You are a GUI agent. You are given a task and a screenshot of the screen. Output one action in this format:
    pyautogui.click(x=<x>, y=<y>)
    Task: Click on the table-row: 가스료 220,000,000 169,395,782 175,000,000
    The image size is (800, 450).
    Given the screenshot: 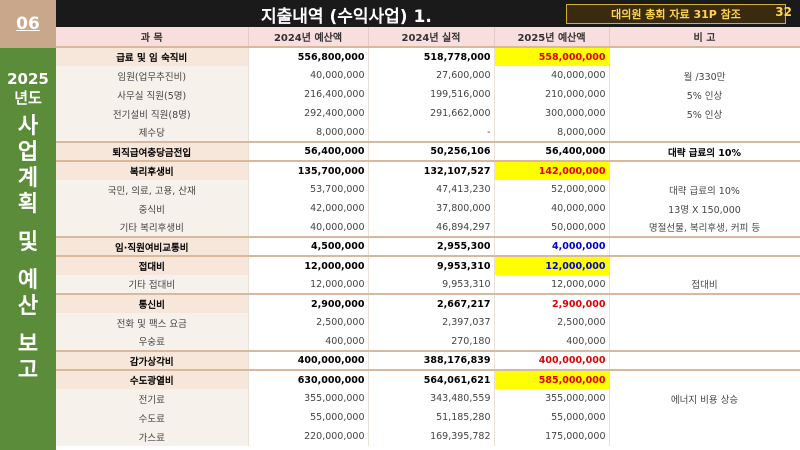 What is the action you would take?
    pyautogui.click(x=428, y=436)
    